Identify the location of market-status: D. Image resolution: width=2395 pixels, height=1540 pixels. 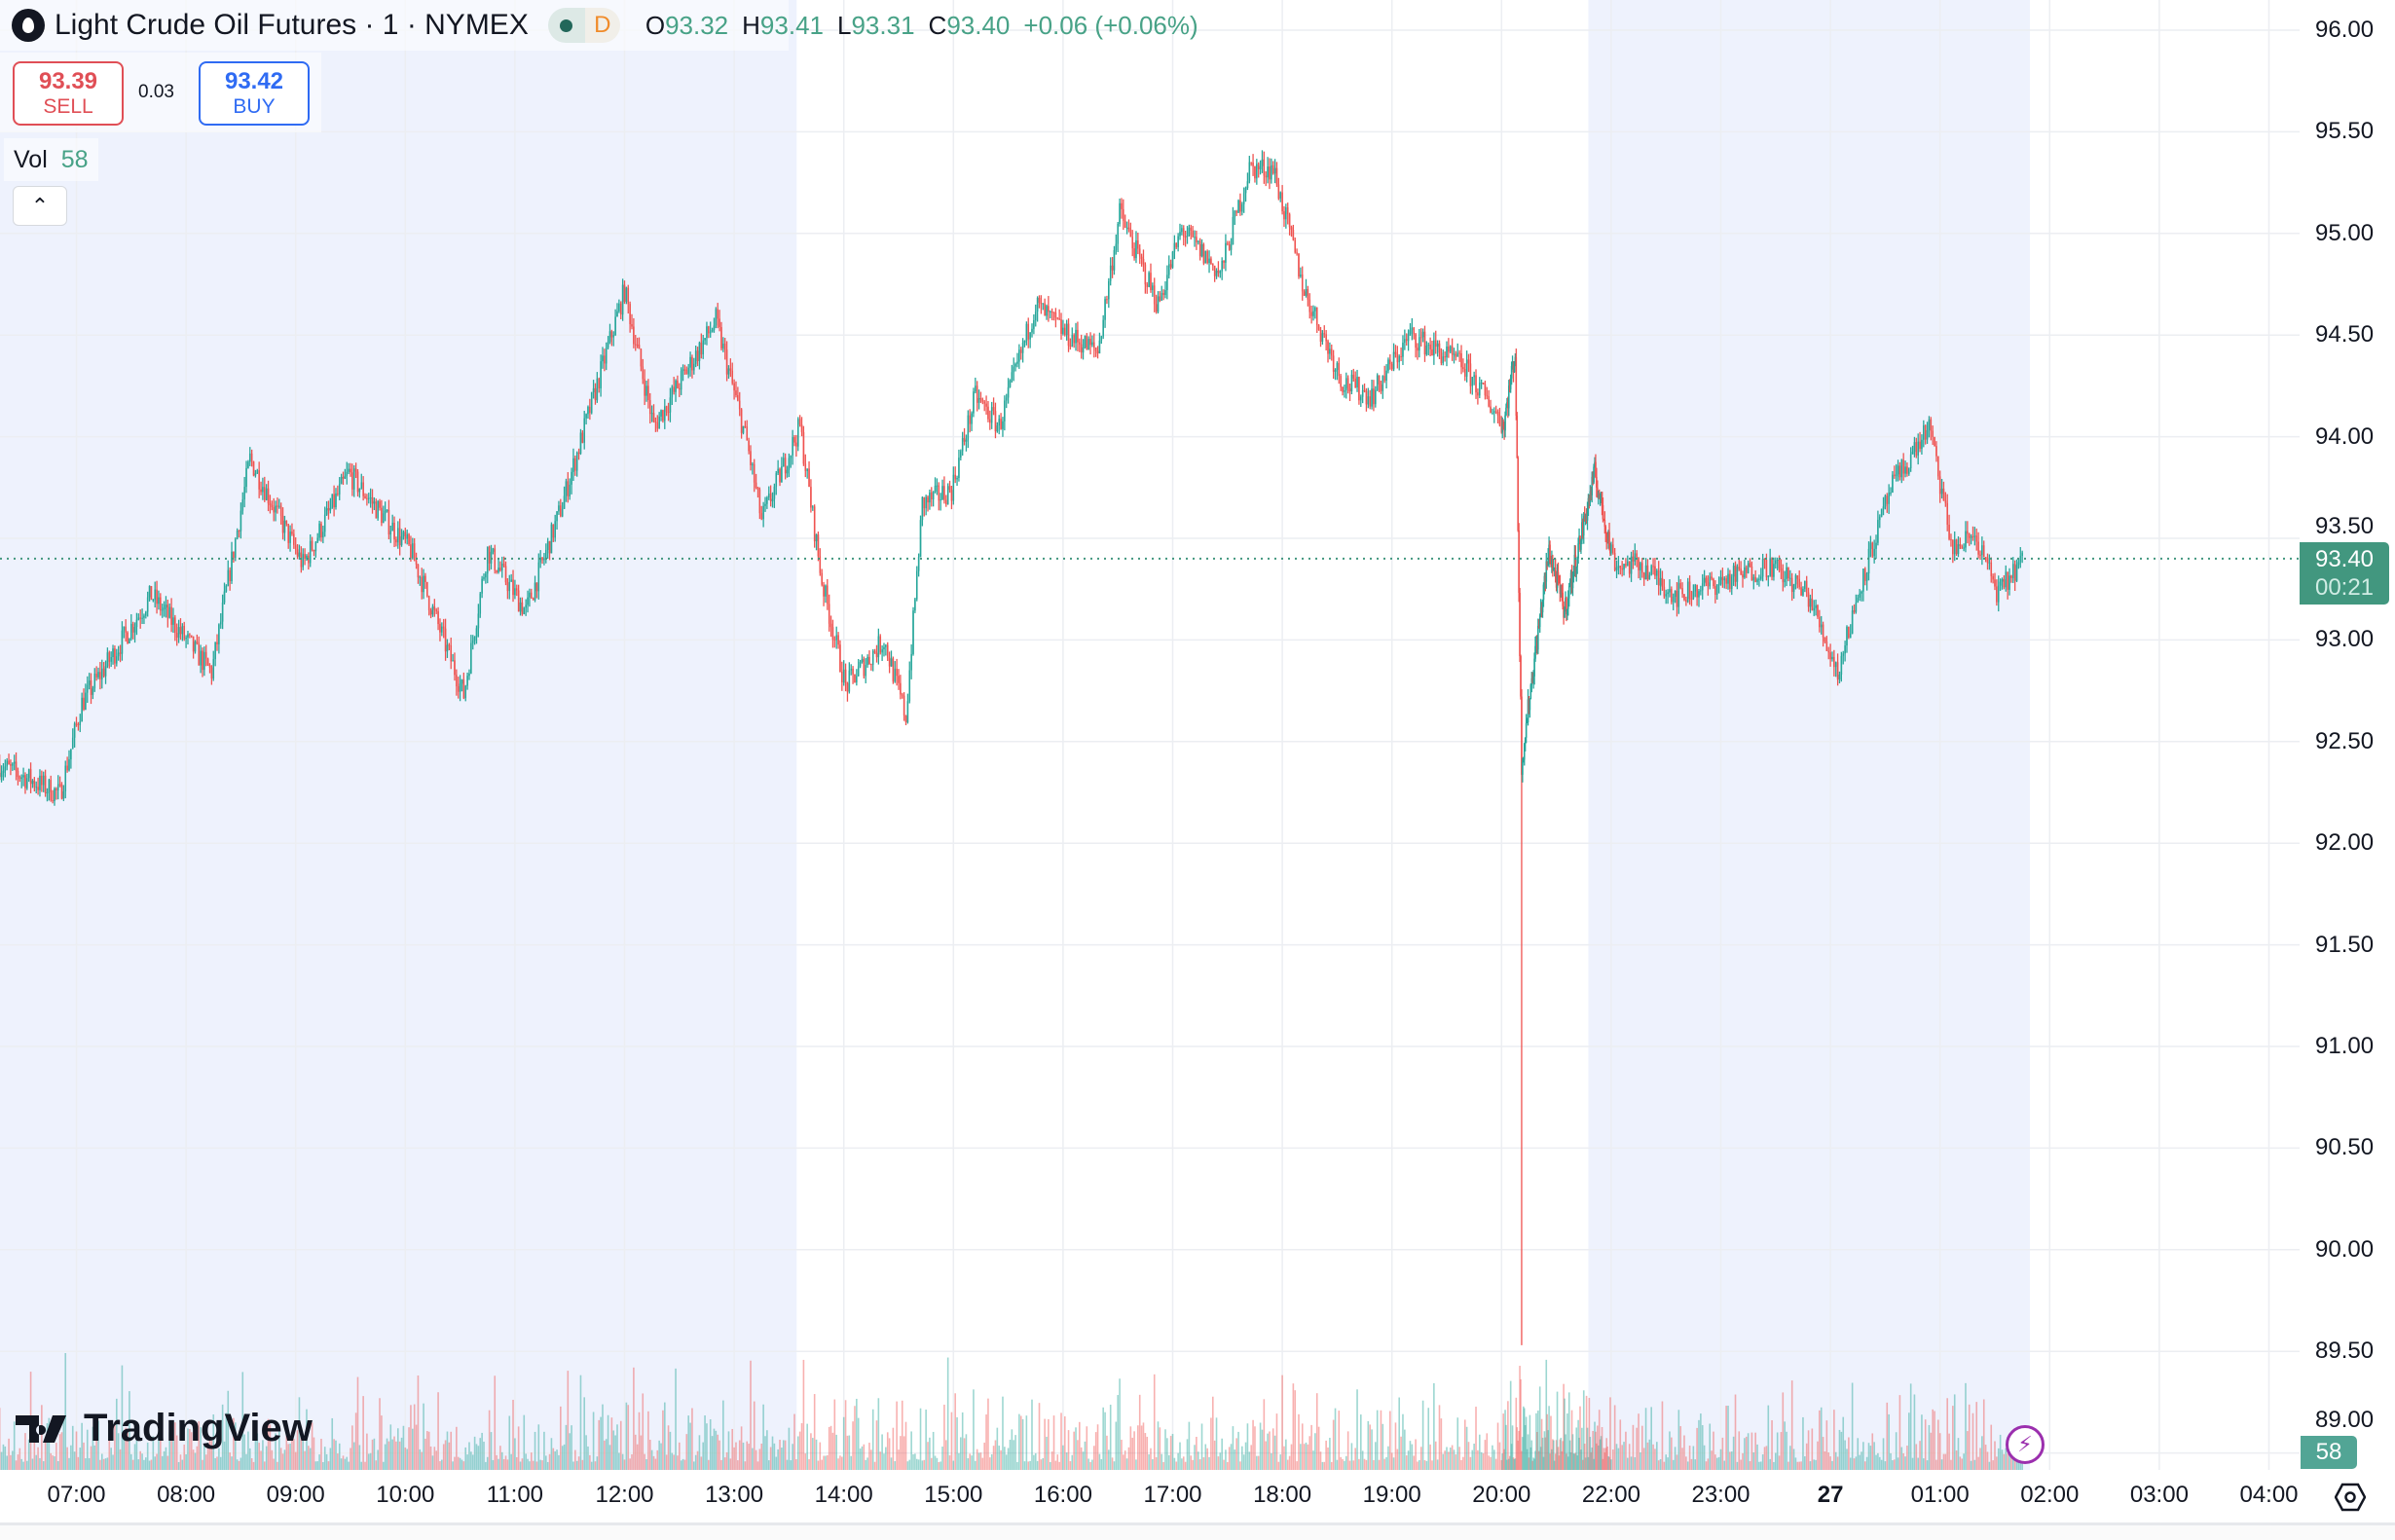
(583, 25).